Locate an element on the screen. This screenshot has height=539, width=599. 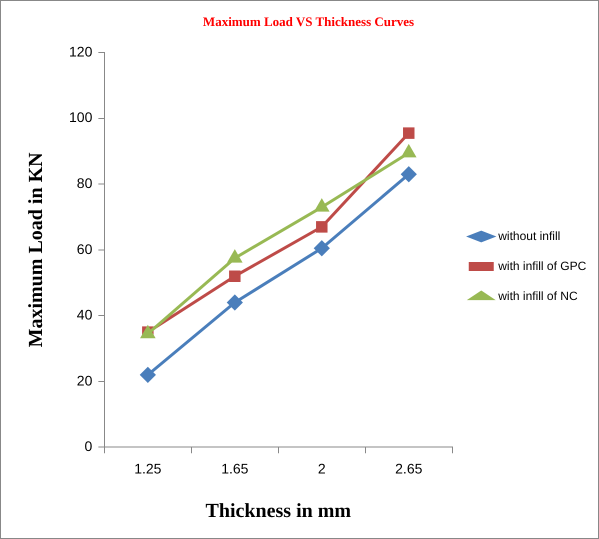
y-tick-label: 40 is located at coordinates (84, 314).